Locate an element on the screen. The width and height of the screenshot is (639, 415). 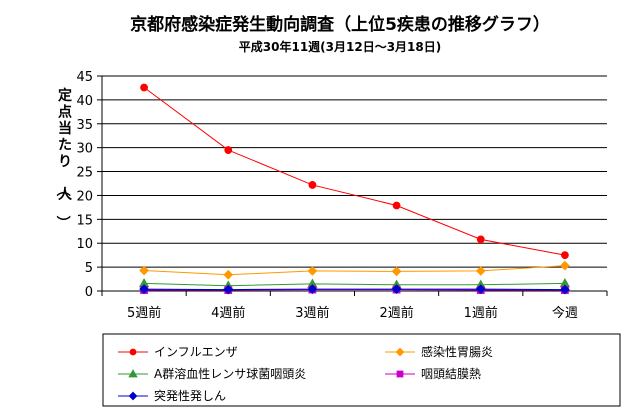
x-tick-label: 今週 is located at coordinates (565, 313).